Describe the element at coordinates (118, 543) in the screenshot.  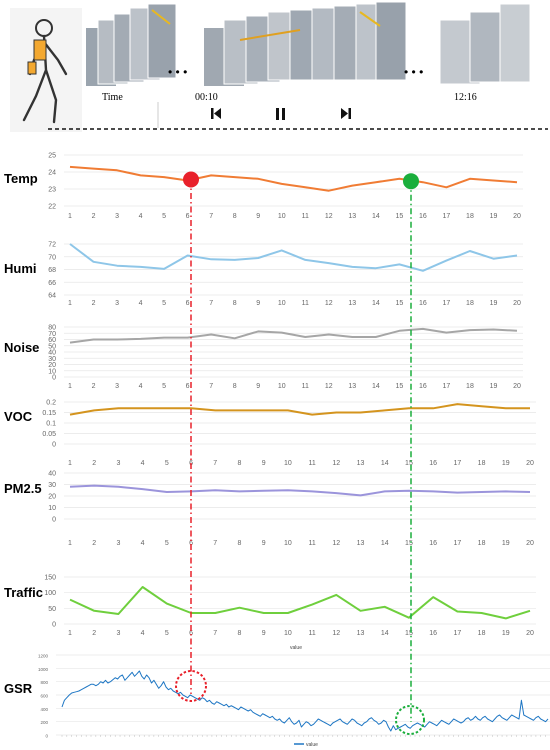
I see `pm25-xtick-label: 3` at that location.